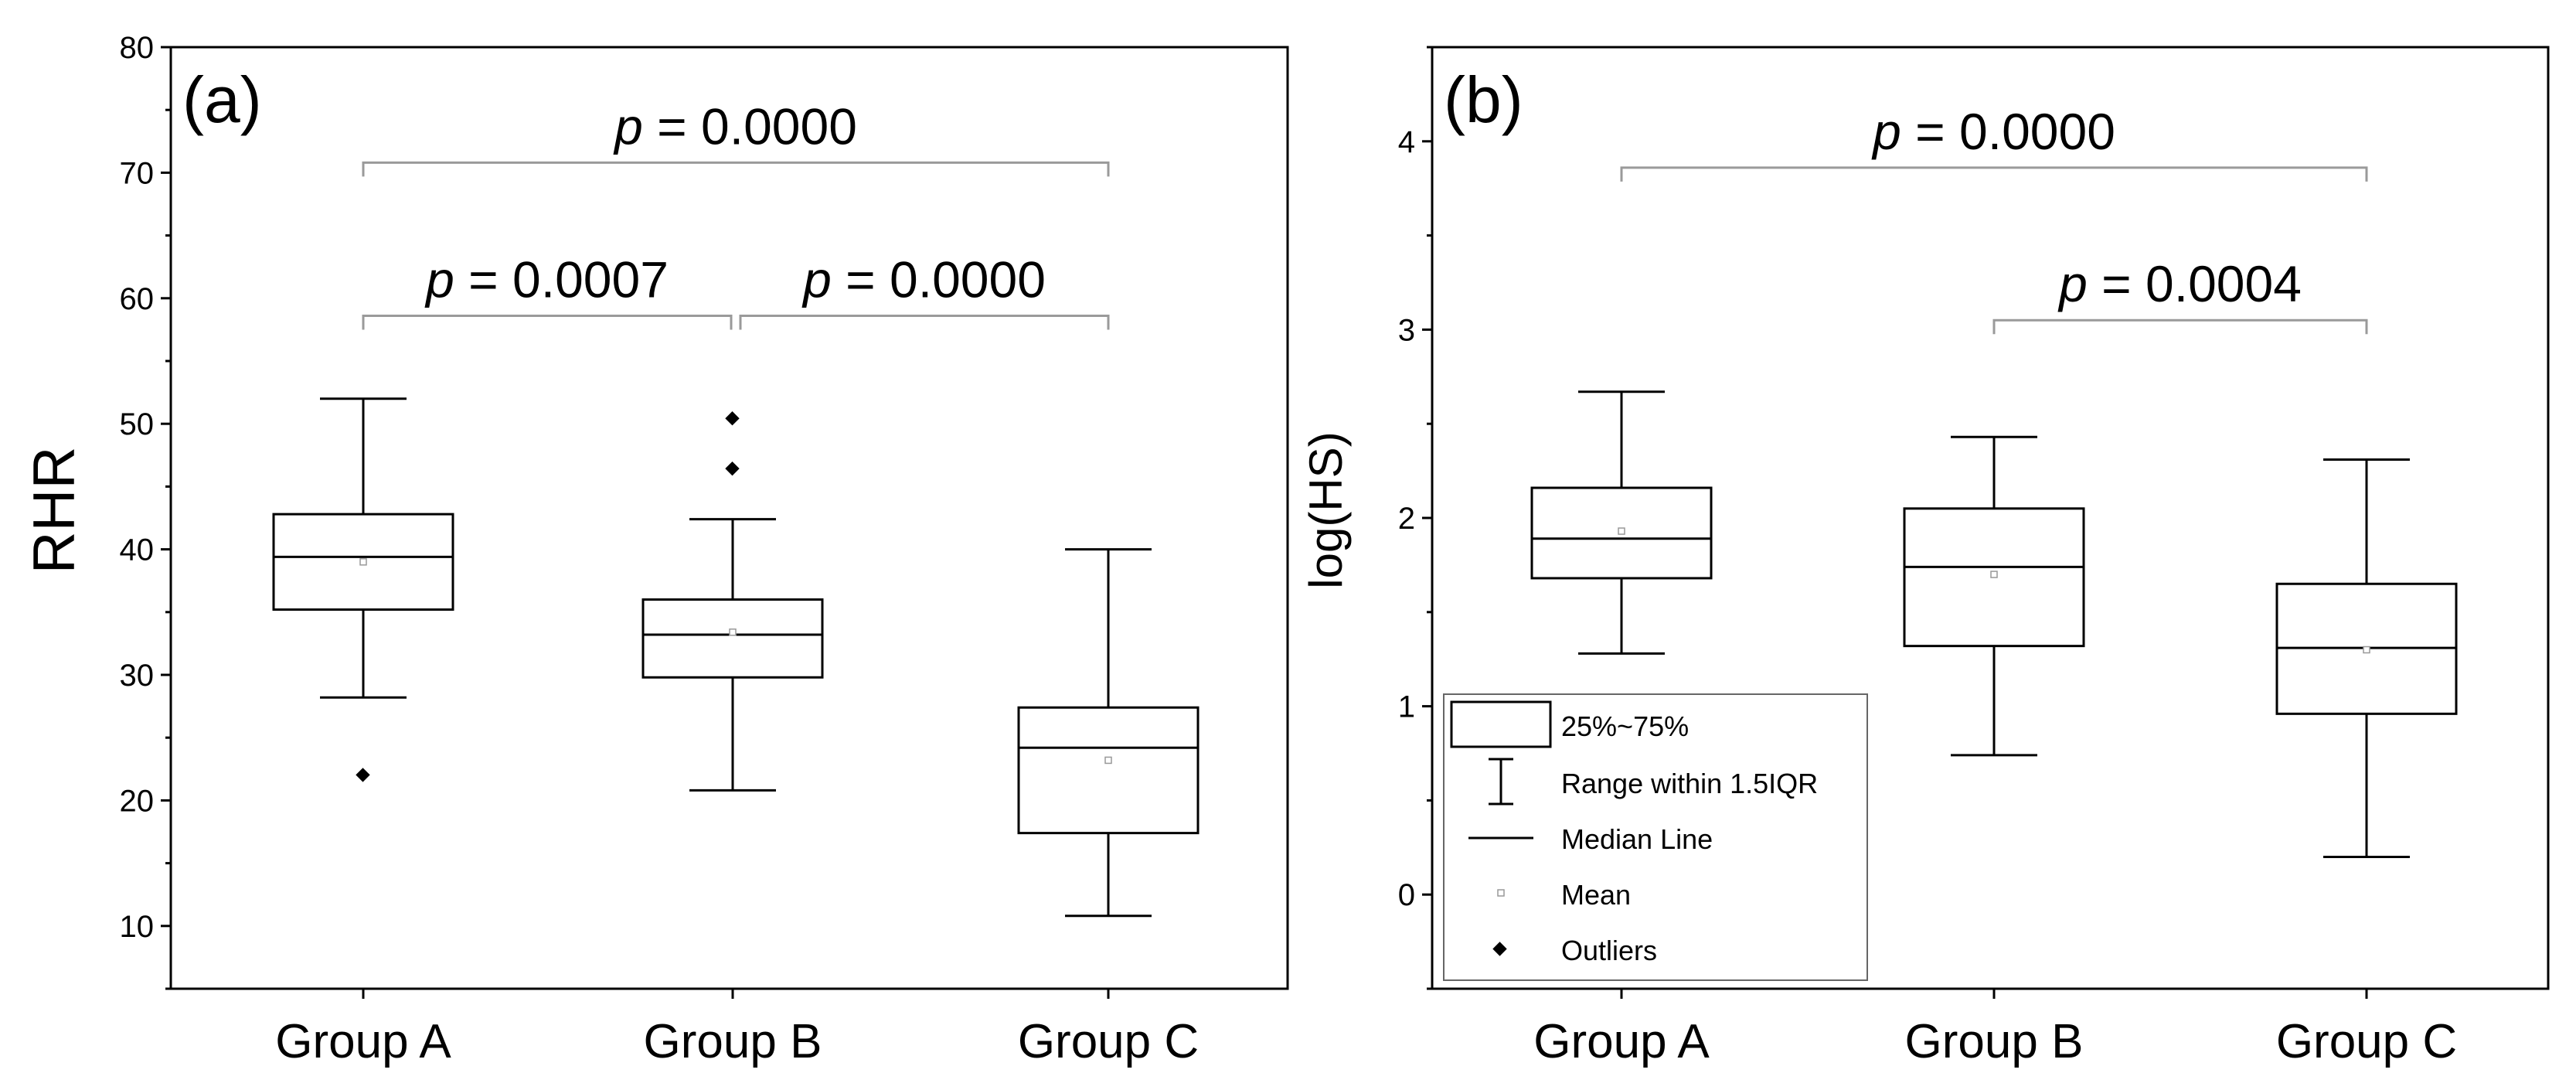 This screenshot has height=1090, width=2576. Describe the element at coordinates (137, 48) in the screenshot. I see `y-tick-label: 80` at that location.